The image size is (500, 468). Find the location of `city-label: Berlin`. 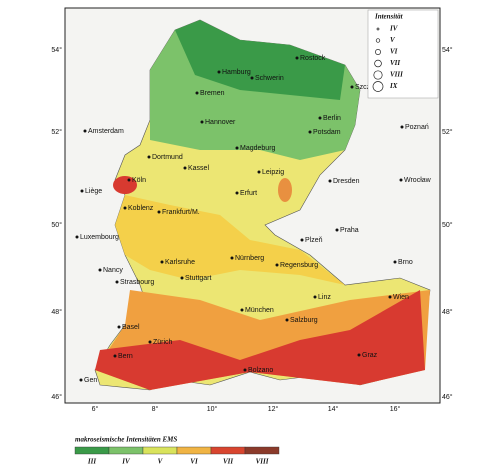

city-label: Berlin is located at coordinates (332, 118).